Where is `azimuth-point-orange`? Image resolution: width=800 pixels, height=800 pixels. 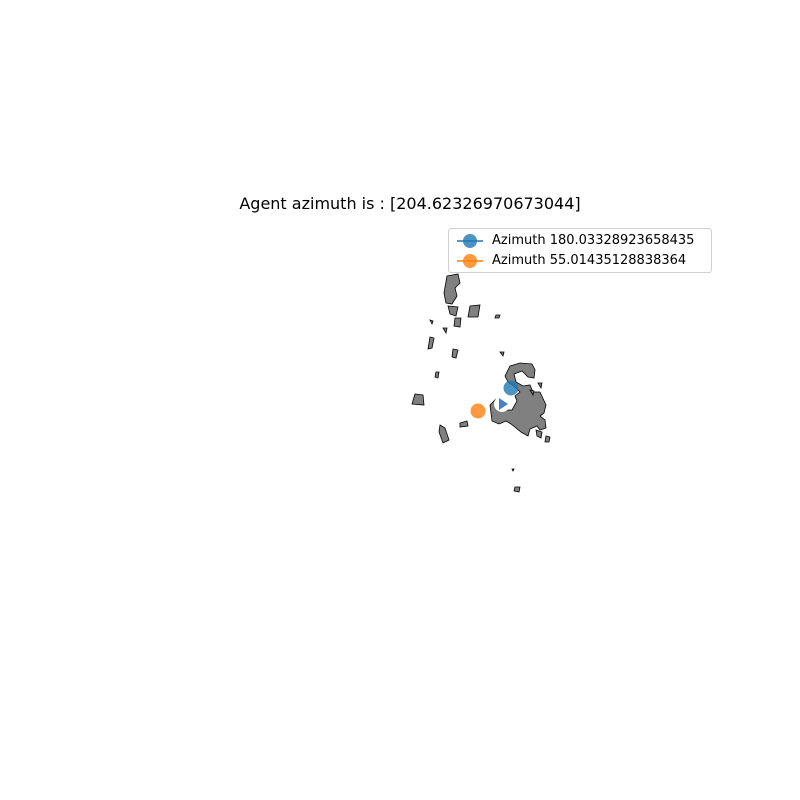
azimuth-point-orange is located at coordinates (478, 411).